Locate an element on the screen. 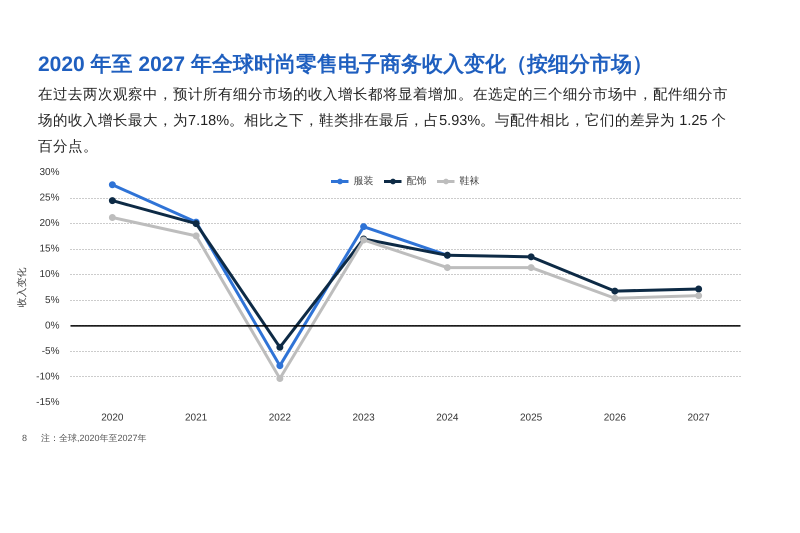 The width and height of the screenshot is (800, 533). y-tick-label: -15% is located at coordinates (48, 402).